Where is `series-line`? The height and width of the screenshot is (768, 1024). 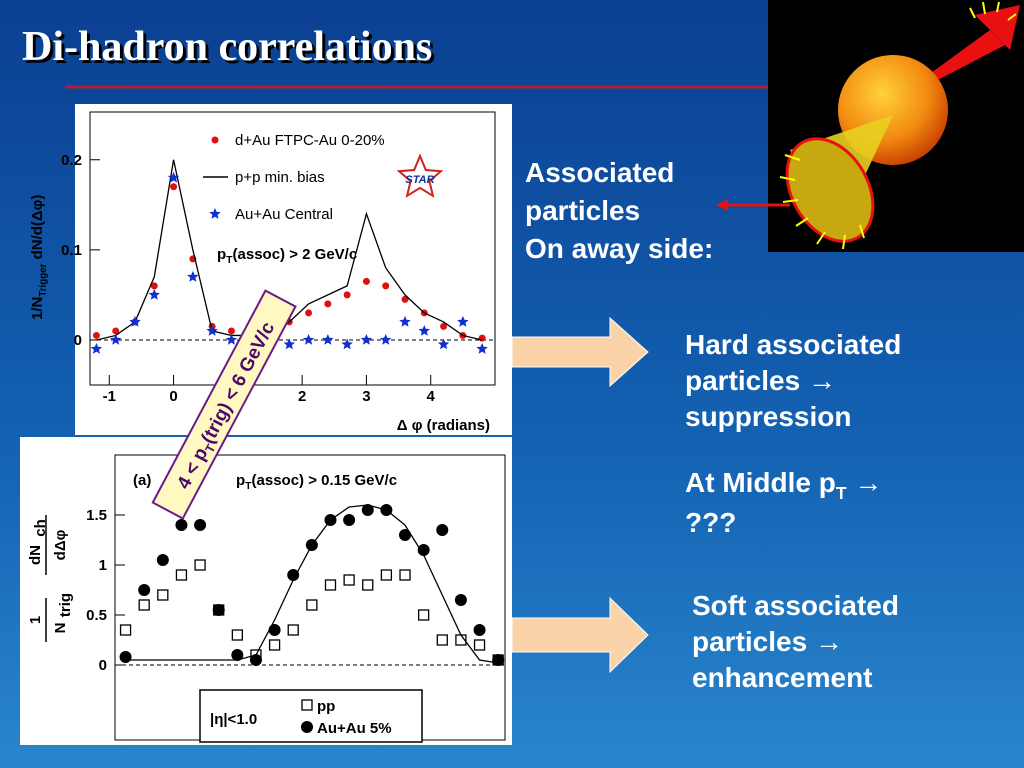
series-line is located at coordinates (312, 584).